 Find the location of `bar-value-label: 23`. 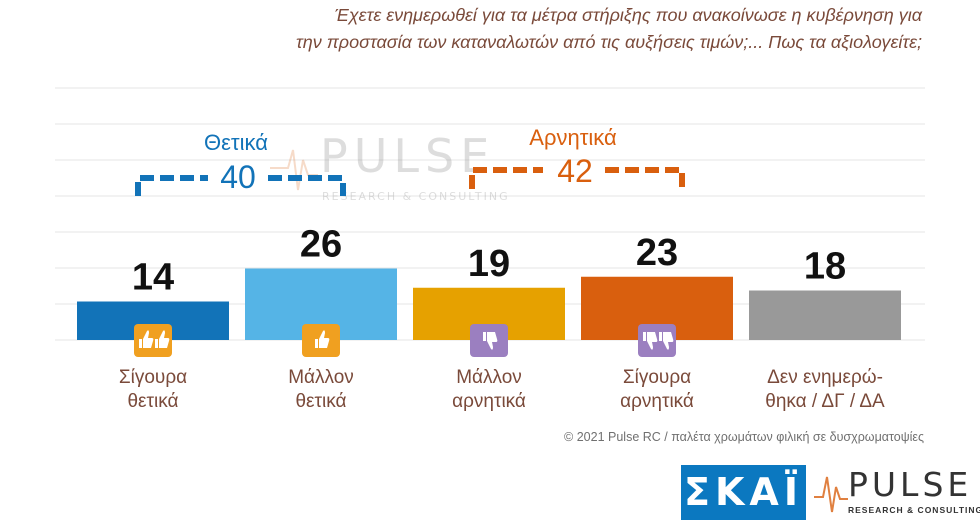

bar-value-label: 23 is located at coordinates (657, 253).